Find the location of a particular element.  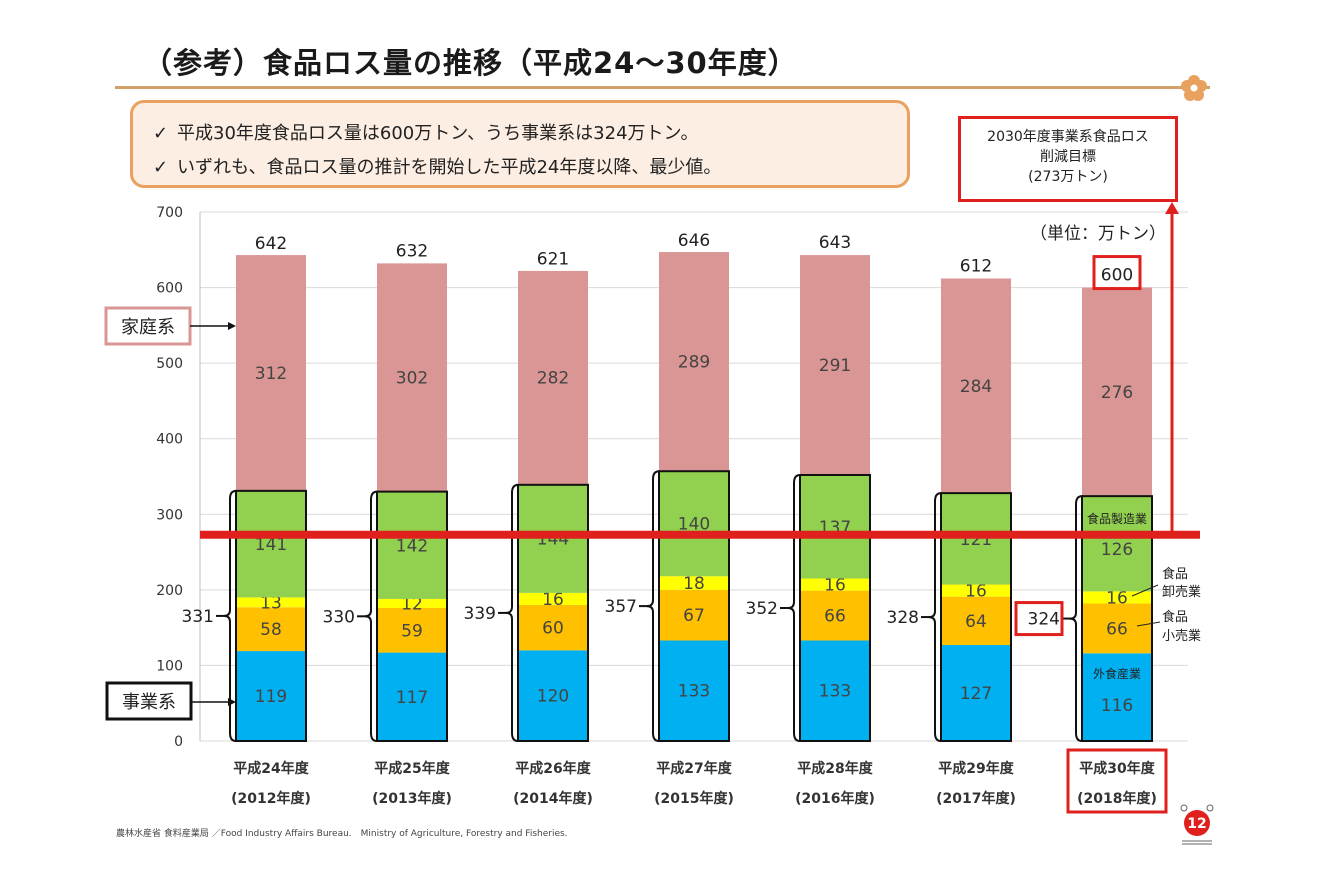

x-tick-label: 平成28年度 is located at coordinates (835, 768).